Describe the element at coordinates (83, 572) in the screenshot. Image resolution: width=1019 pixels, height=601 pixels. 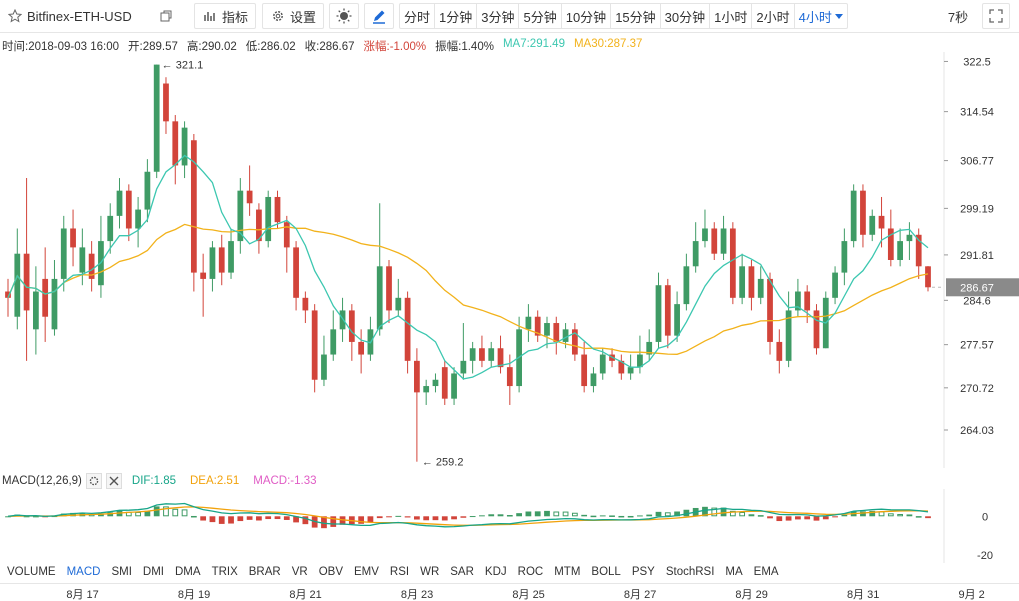
I see `indicator-tab-macd: MACD` at that location.